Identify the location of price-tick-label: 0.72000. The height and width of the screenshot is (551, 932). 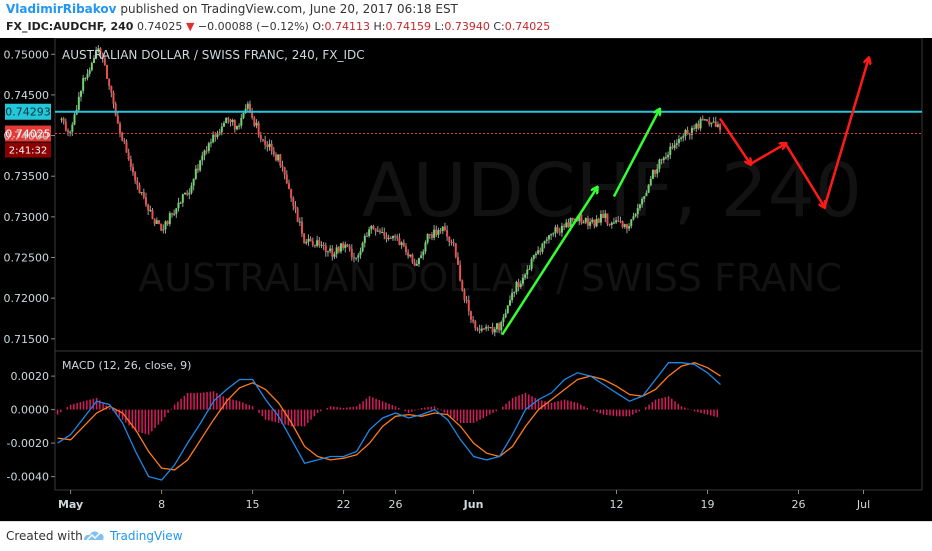
(27, 298).